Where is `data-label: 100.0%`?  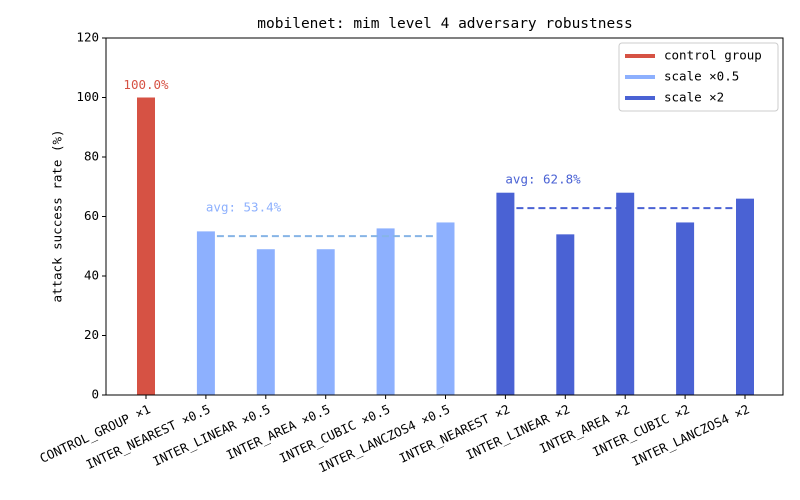
data-label: 100.0% is located at coordinates (146, 84).